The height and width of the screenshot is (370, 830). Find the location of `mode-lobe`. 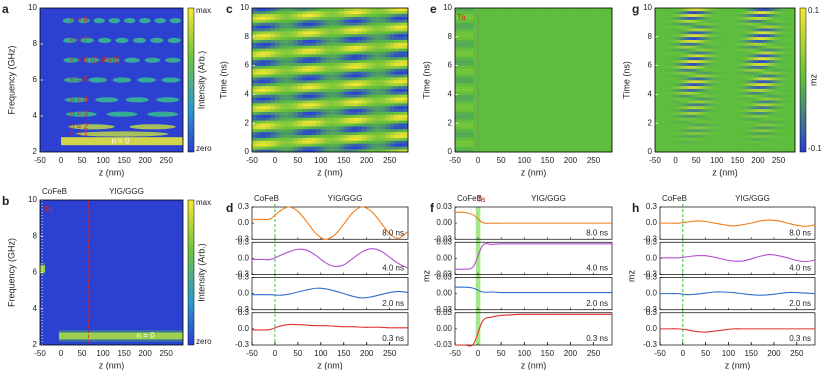

mode-lobe is located at coordinates (152, 126).